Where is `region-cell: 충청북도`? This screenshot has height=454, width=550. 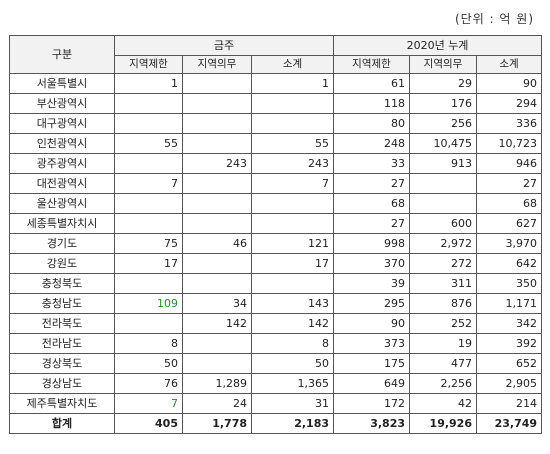 region-cell: 충청북도 is located at coordinates (62, 283).